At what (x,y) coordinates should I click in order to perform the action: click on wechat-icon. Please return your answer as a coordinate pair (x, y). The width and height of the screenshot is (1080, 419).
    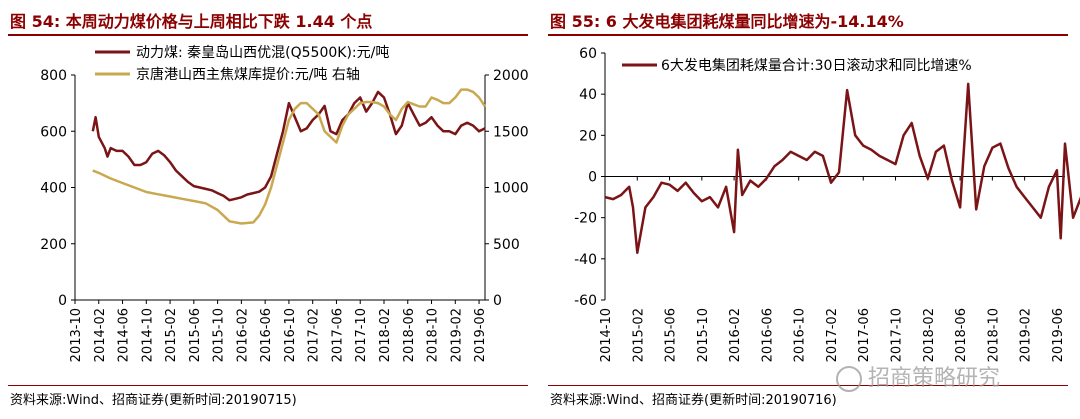
    Looking at the image, I should click on (849, 379).